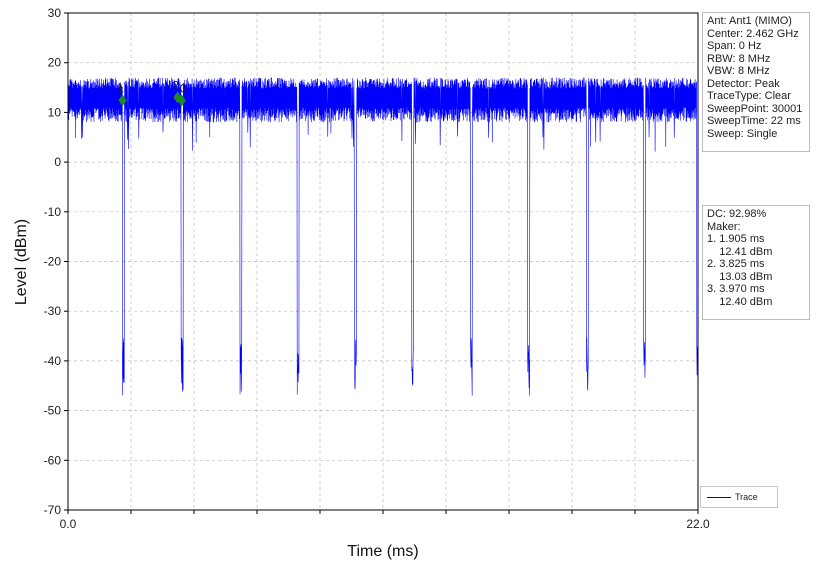 The width and height of the screenshot is (817, 565). I want to click on info-marker2-time: 2. 3.825 ms, so click(736, 264).